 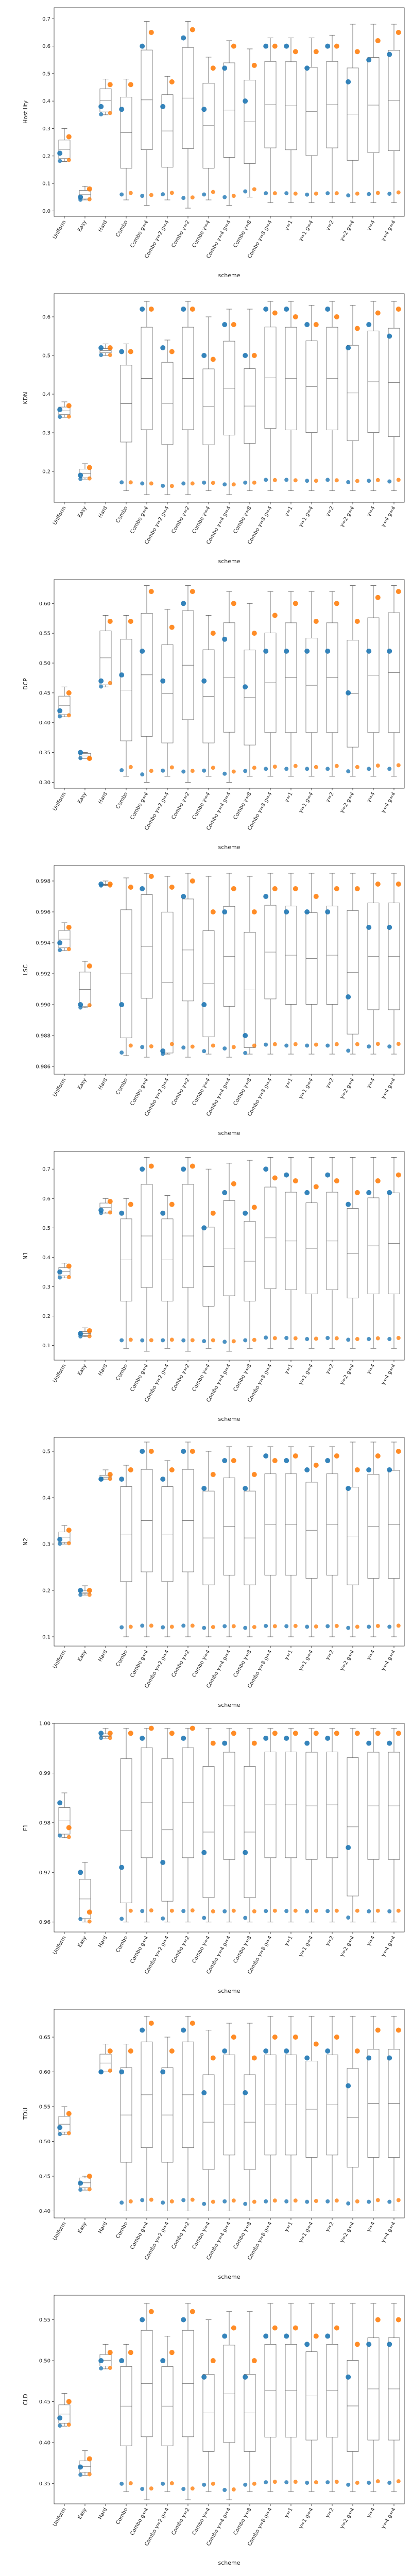 What do you see at coordinates (82, 1084) in the screenshot?
I see `x-tick-label: Easy` at bounding box center [82, 1084].